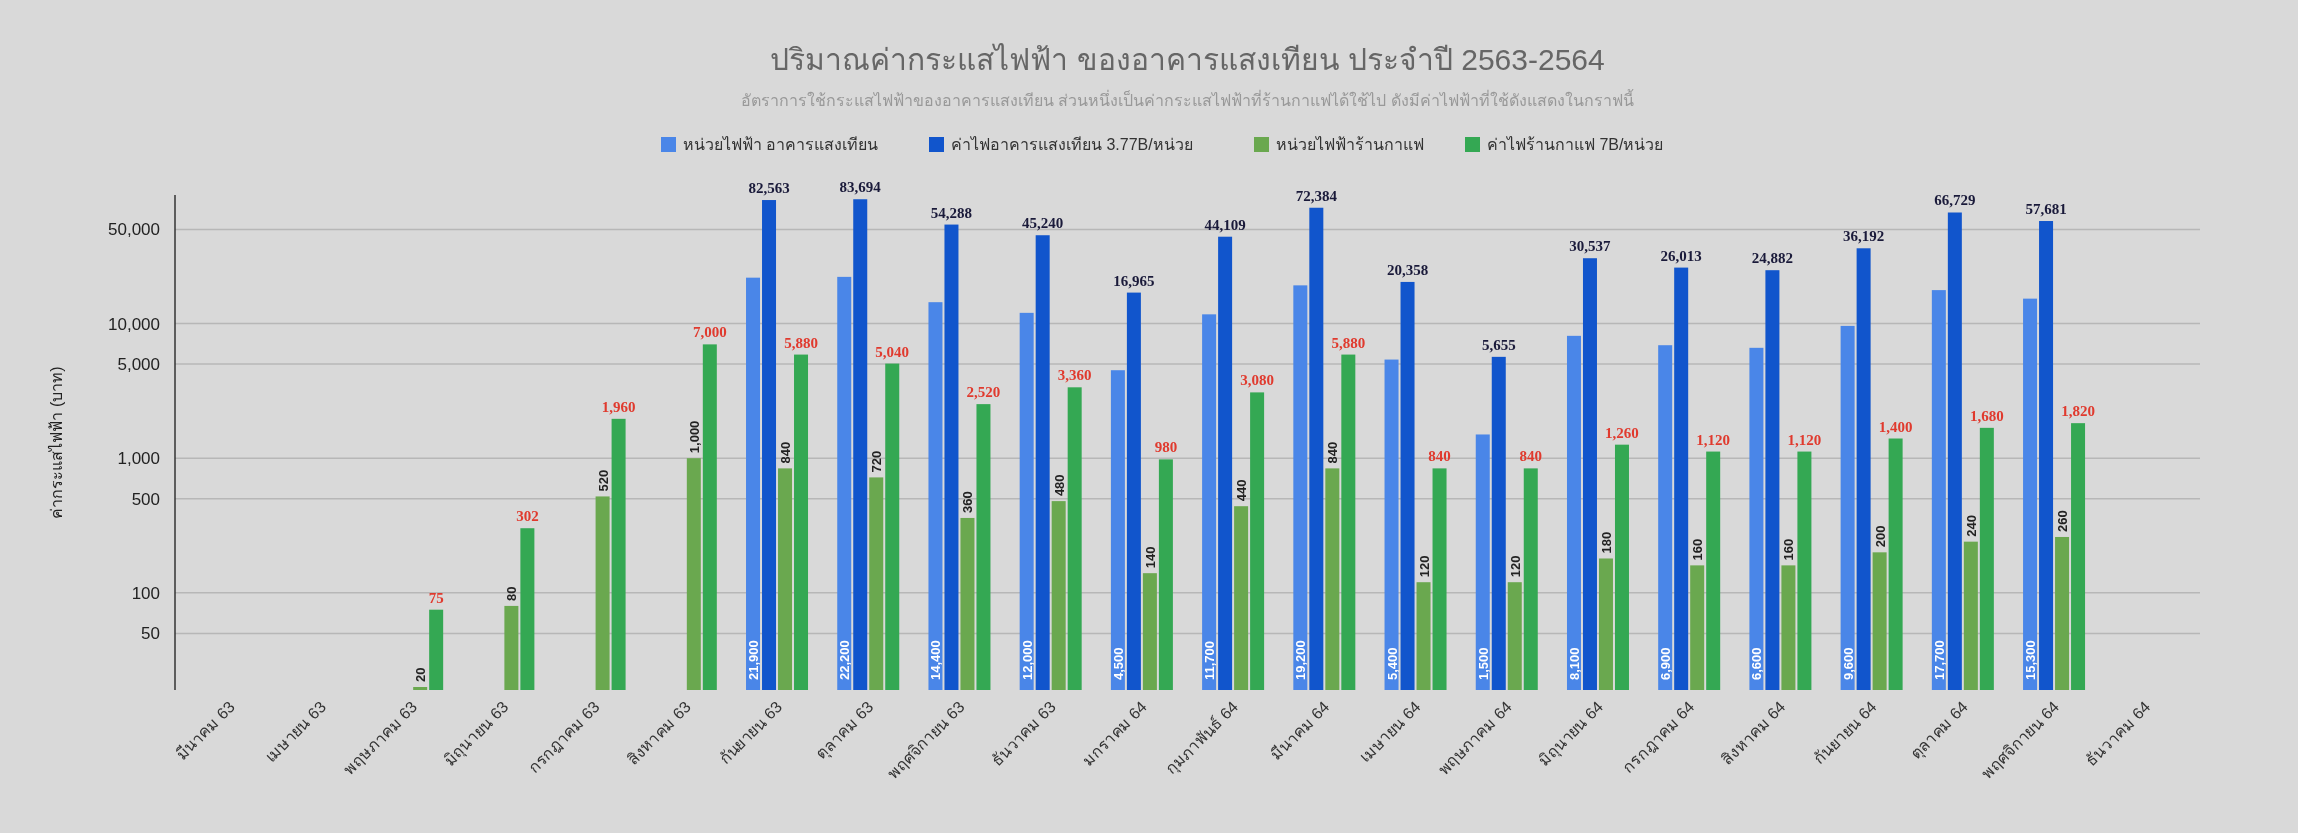 The height and width of the screenshot is (833, 2298). I want to click on data-label: 5,400, so click(1392, 663).